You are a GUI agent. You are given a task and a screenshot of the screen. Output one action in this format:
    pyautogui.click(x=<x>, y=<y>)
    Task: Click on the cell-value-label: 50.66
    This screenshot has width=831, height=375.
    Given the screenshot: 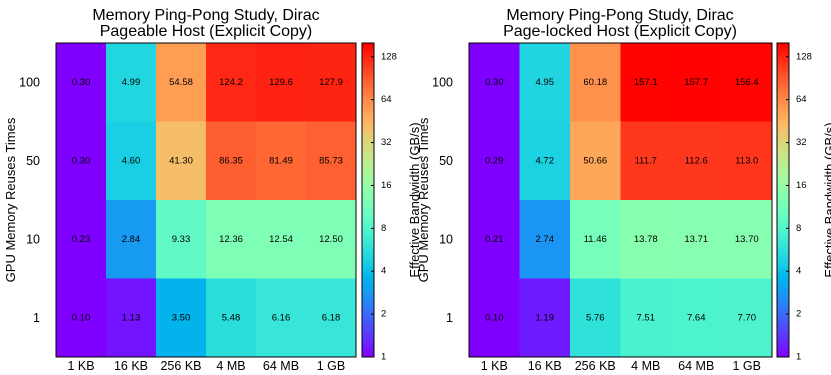 What is the action you would take?
    pyautogui.click(x=595, y=160)
    